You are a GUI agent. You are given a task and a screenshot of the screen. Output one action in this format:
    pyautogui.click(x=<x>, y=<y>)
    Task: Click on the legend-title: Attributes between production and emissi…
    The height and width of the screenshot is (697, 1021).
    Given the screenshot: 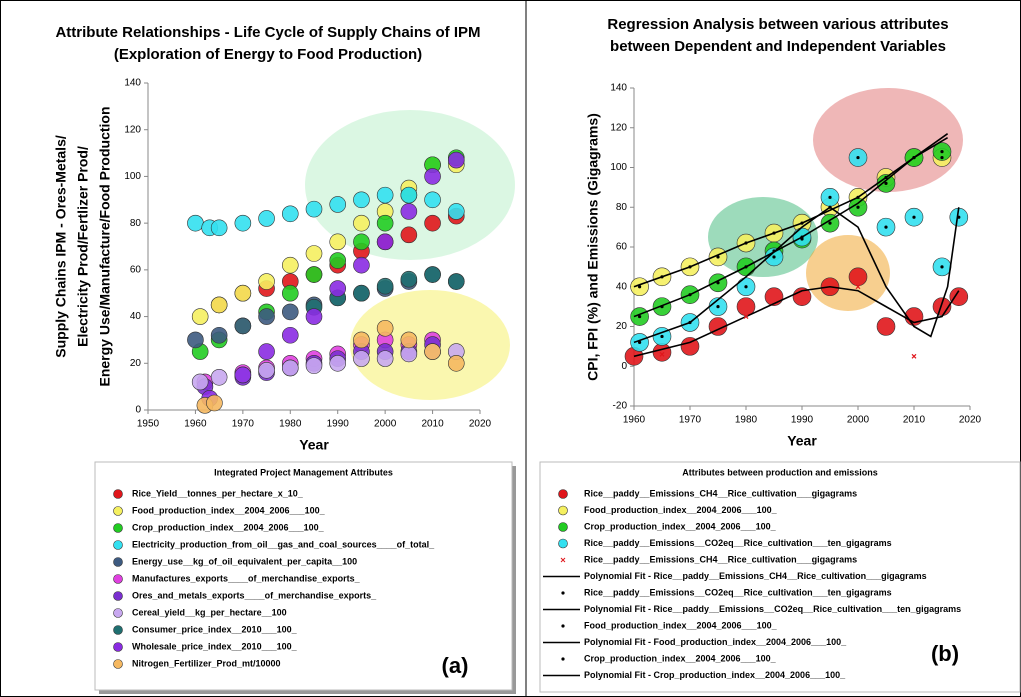 What is the action you would take?
    pyautogui.click(x=780, y=472)
    